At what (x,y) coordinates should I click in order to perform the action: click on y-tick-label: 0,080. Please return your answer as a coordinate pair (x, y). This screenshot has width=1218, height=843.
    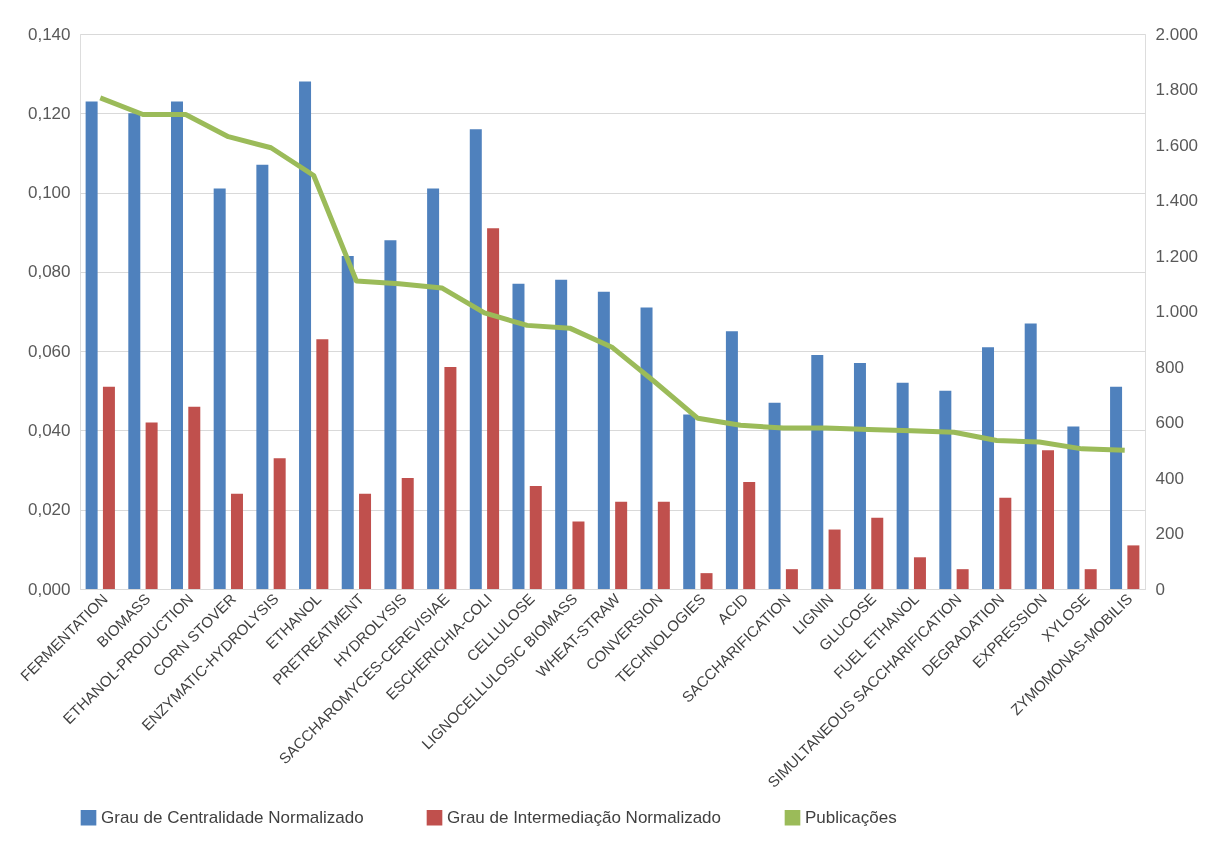
    Looking at the image, I should click on (49, 272).